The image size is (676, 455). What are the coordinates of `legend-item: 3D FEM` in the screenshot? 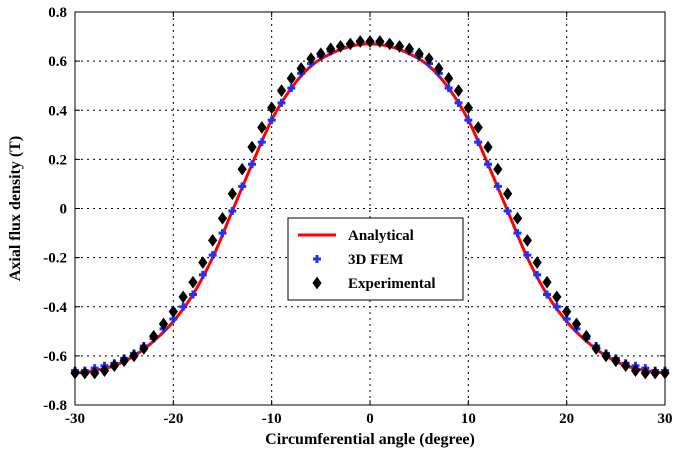 It's located at (358, 260).